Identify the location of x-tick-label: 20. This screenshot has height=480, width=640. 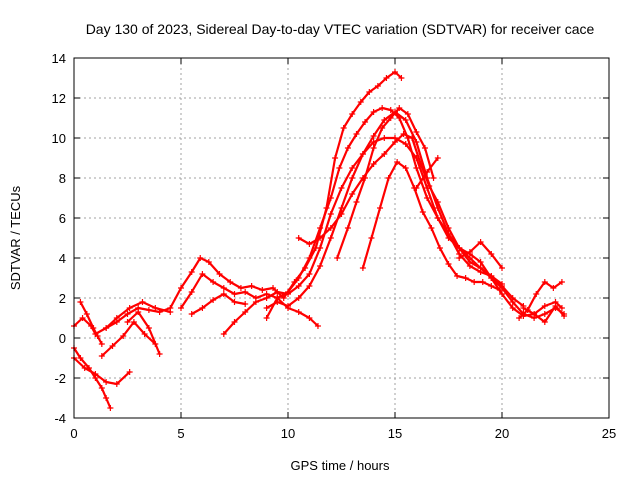
(502, 433).